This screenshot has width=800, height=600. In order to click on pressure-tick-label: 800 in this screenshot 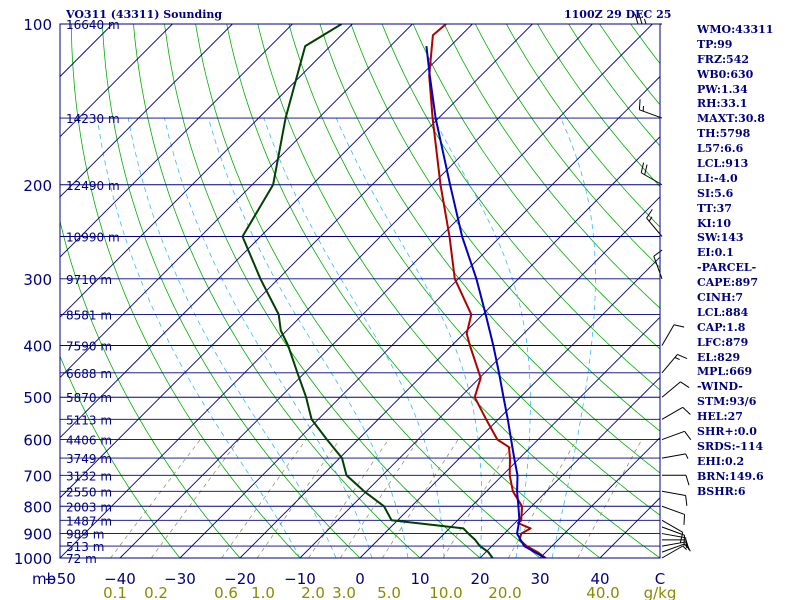, I will do `click(37, 507)`.